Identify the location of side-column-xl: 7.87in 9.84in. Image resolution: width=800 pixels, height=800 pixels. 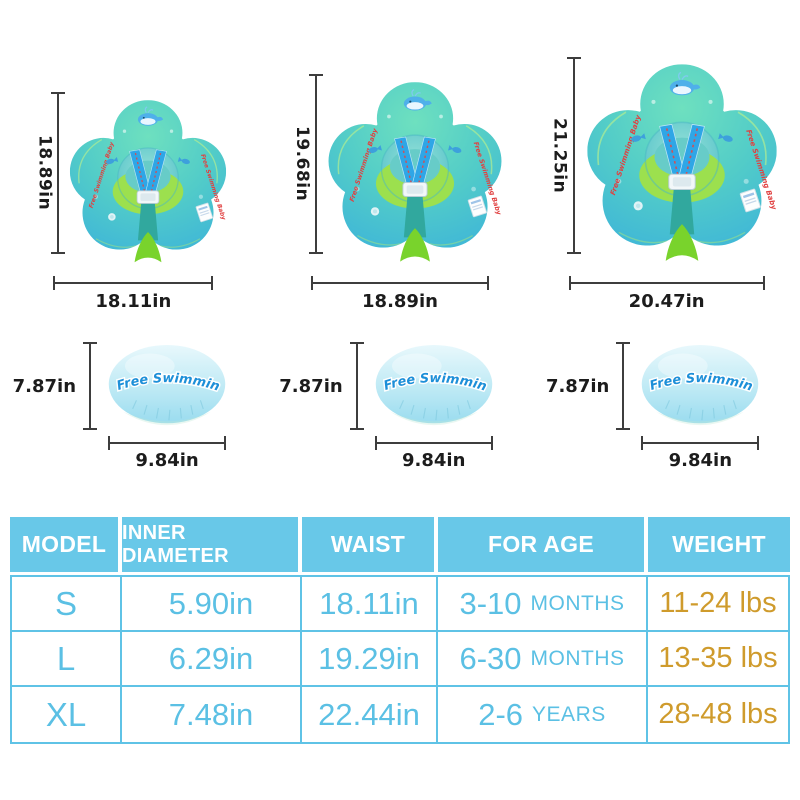
(666, 405).